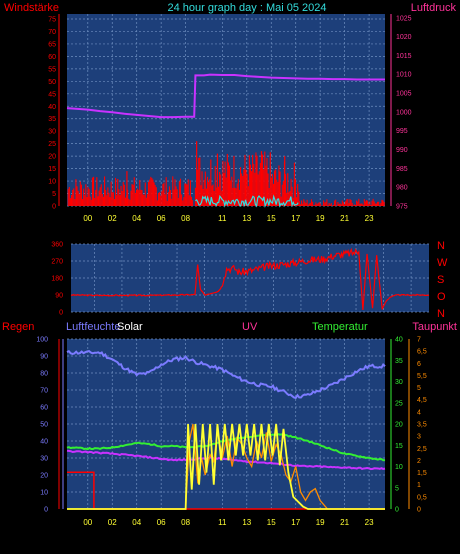  I want to click on temperature-ticks: 40 35 30 25 20 15 10 5 0, so click(399, 425).